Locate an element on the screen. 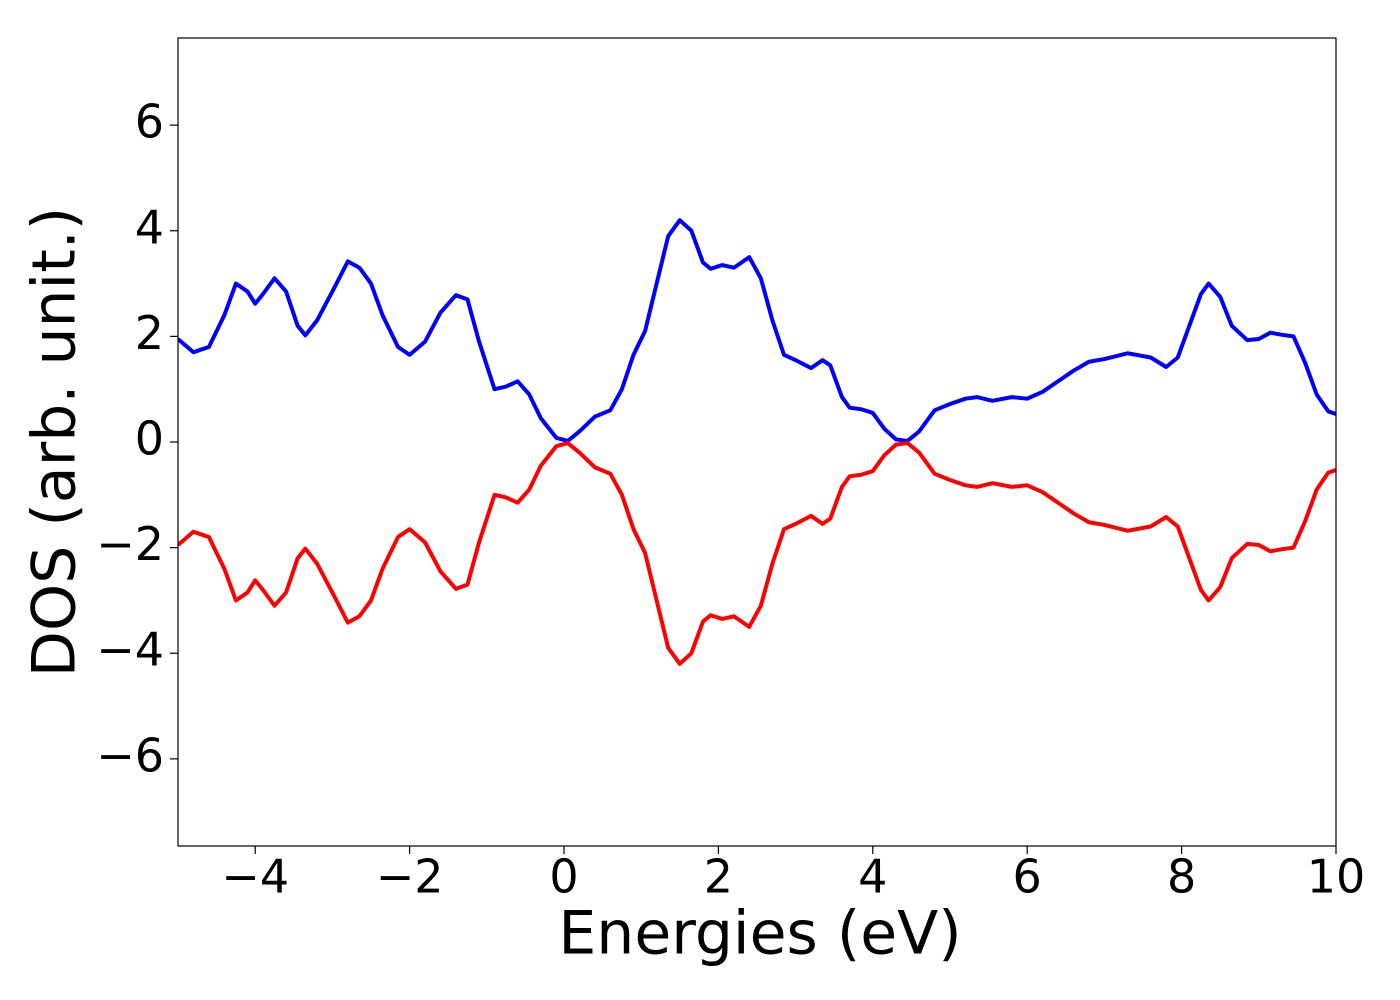 This screenshot has height=1000, width=1400. x-tick-label: 8 is located at coordinates (1181, 877).